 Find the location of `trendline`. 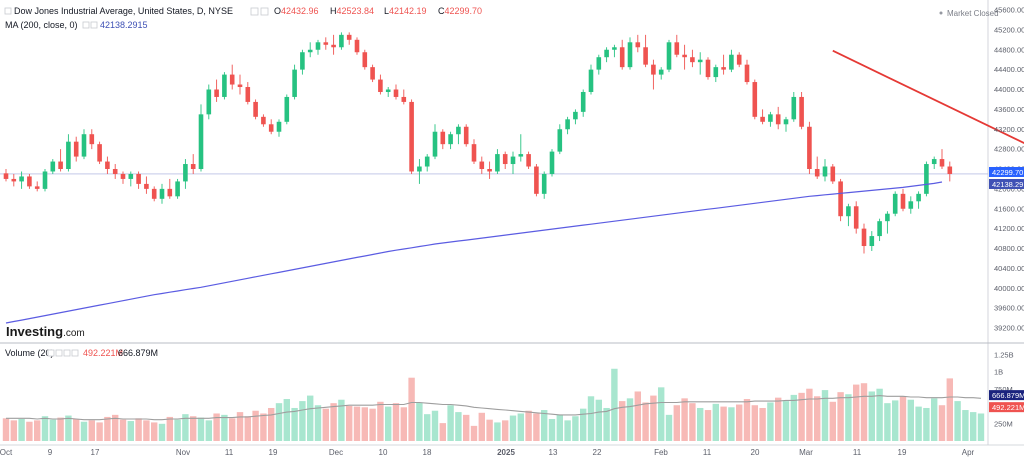

trendline is located at coordinates (928, 116).